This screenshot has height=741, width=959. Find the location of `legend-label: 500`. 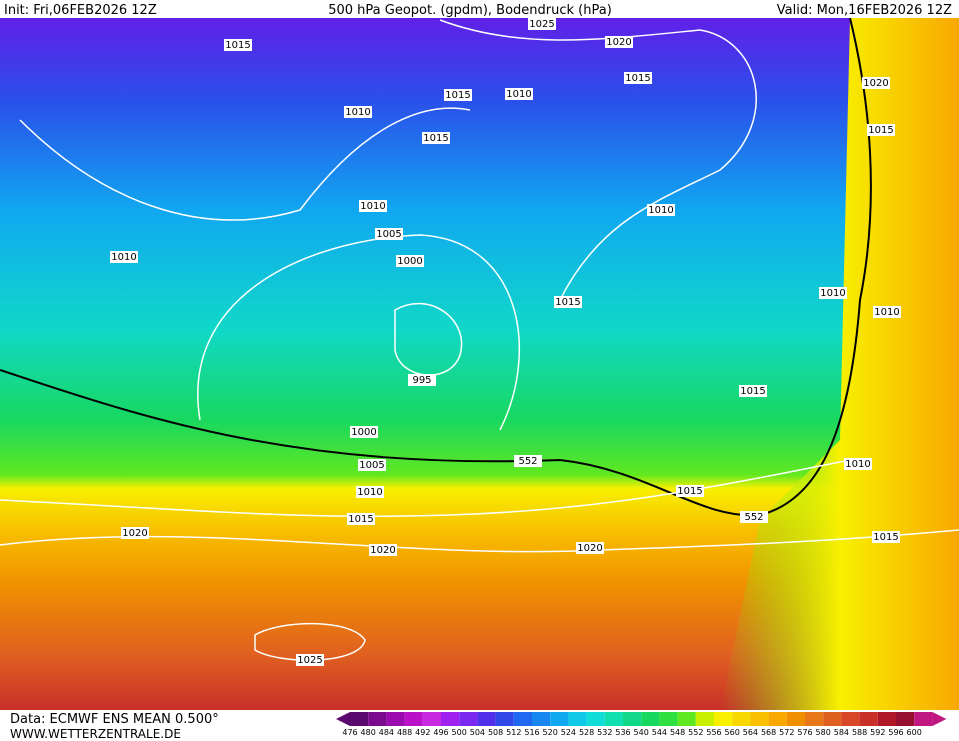

legend-label: 500 is located at coordinates (459, 732).